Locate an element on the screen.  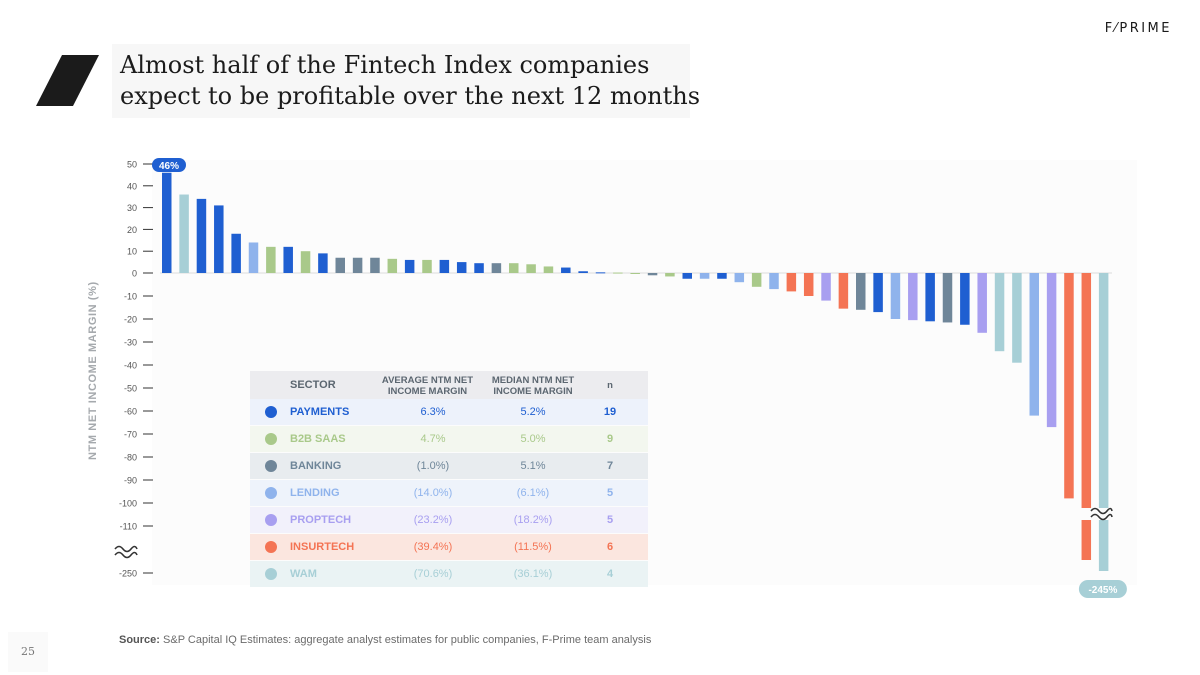
header-average-line-1: AVERAGE NTM NET is located at coordinates (427, 380).